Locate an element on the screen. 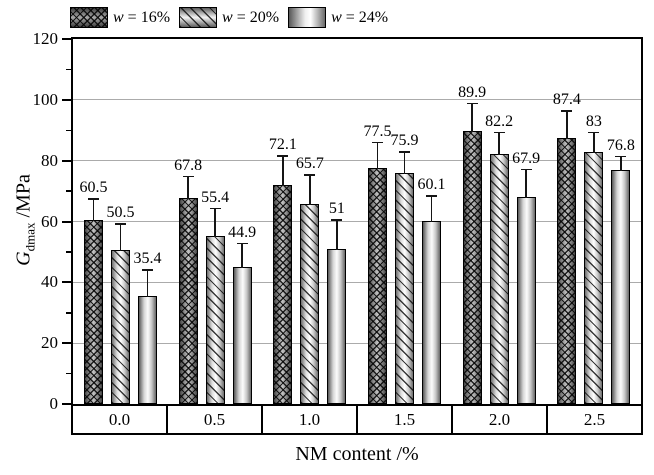  y-axis-title: Gdmax /MPa is located at coordinates (25, 220).